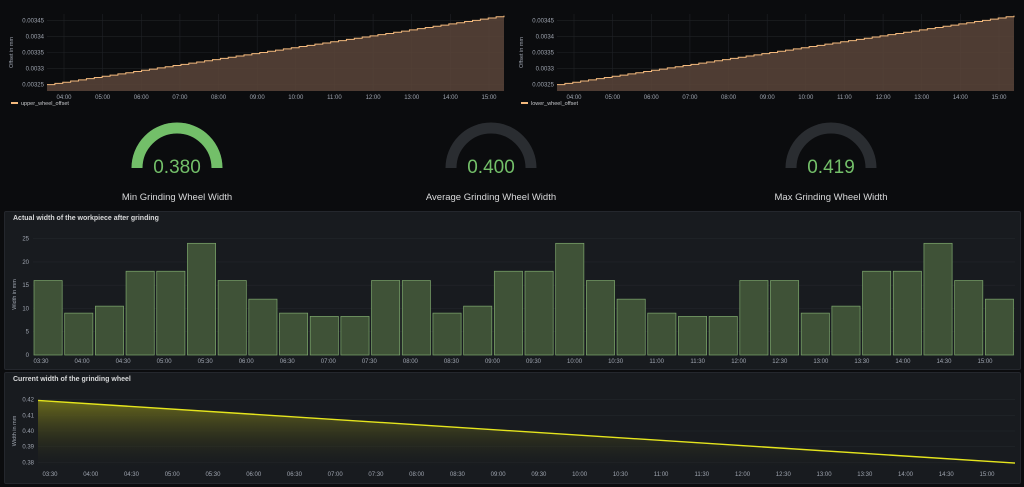  What do you see at coordinates (884, 98) in the screenshot?
I see `lower-offset-xtick-label: 12:00` at bounding box center [884, 98].